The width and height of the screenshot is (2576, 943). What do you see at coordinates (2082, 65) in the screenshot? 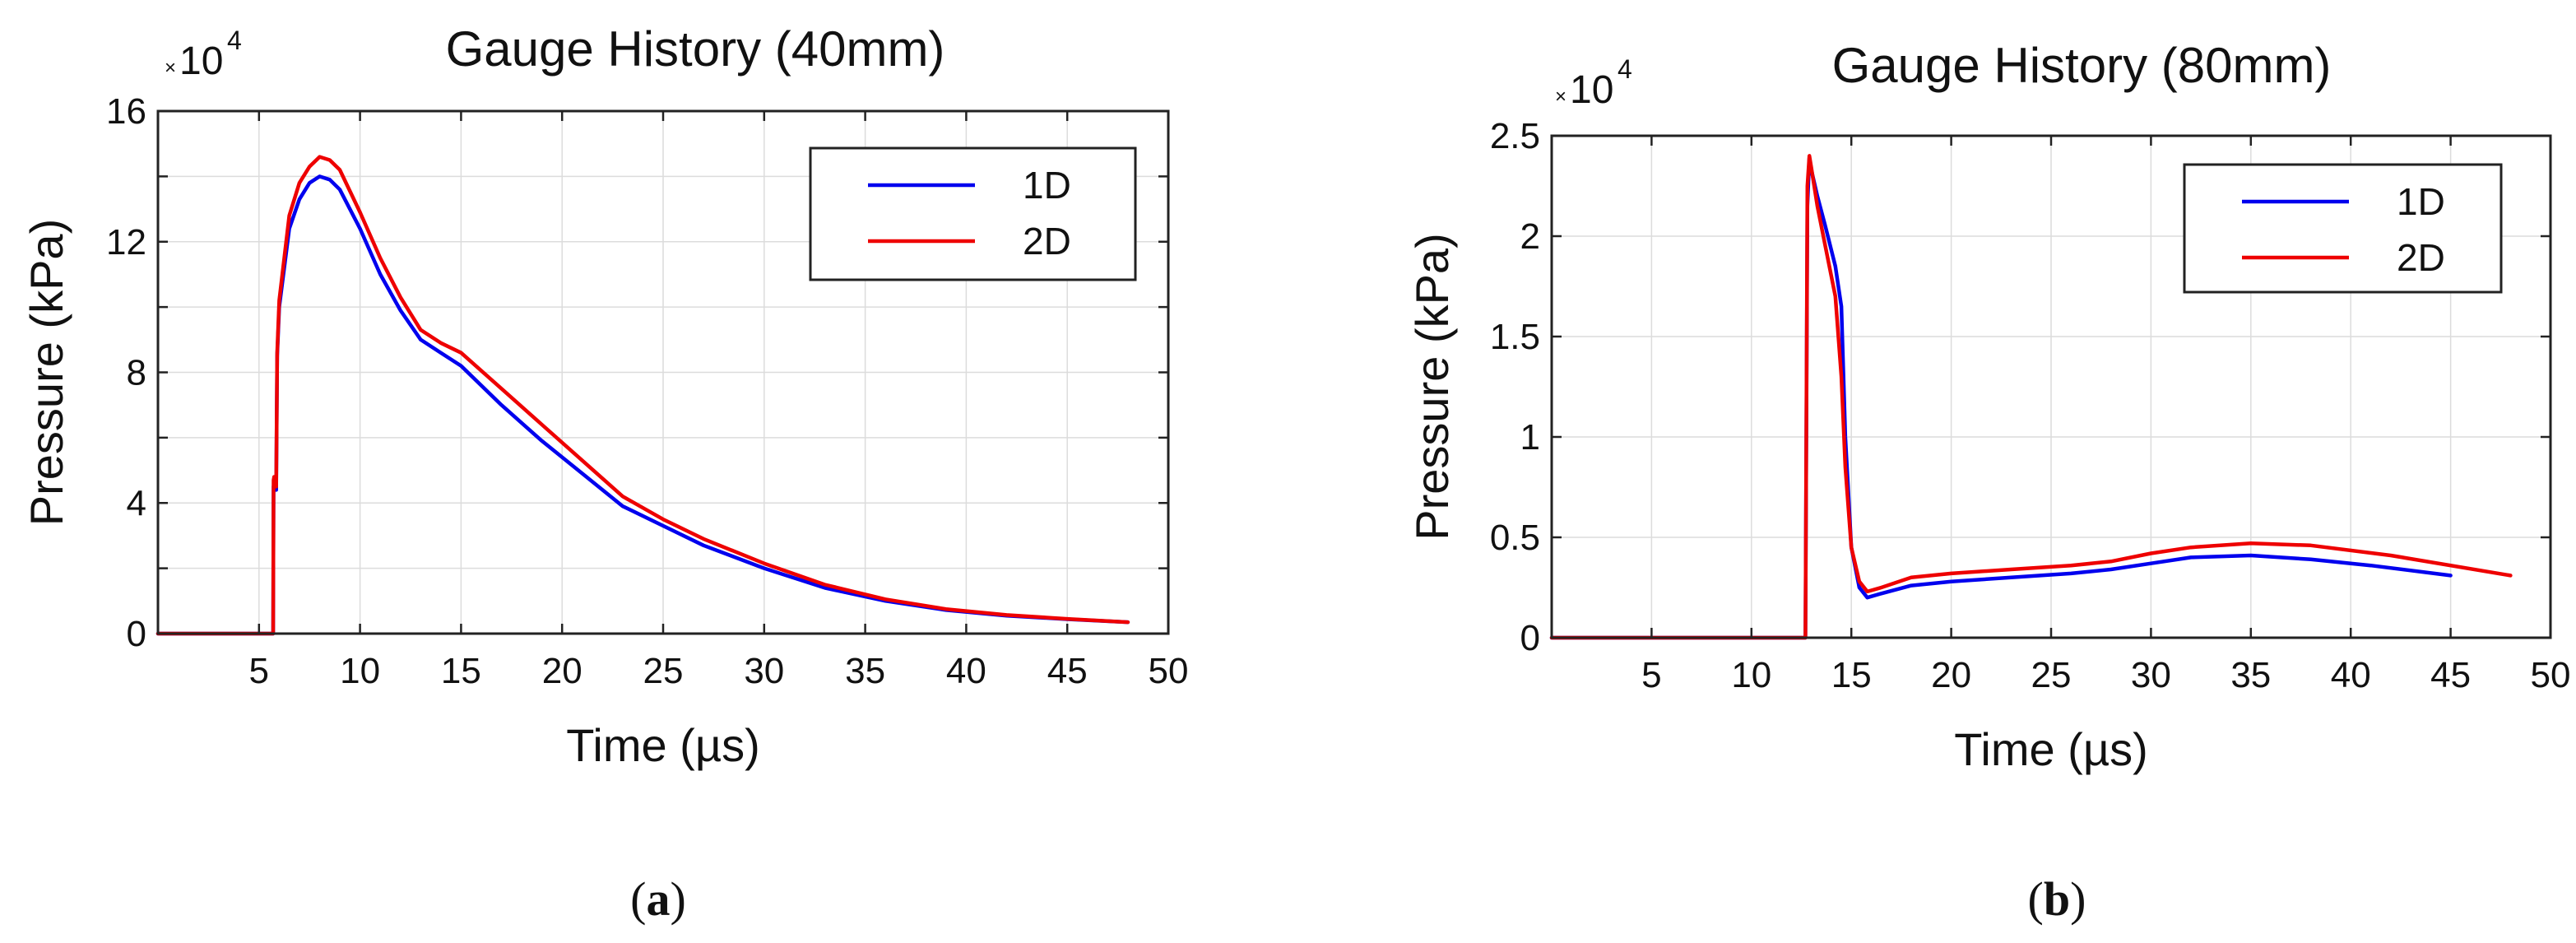
I see `chart-title: Gauge History (80mm)` at bounding box center [2082, 65].